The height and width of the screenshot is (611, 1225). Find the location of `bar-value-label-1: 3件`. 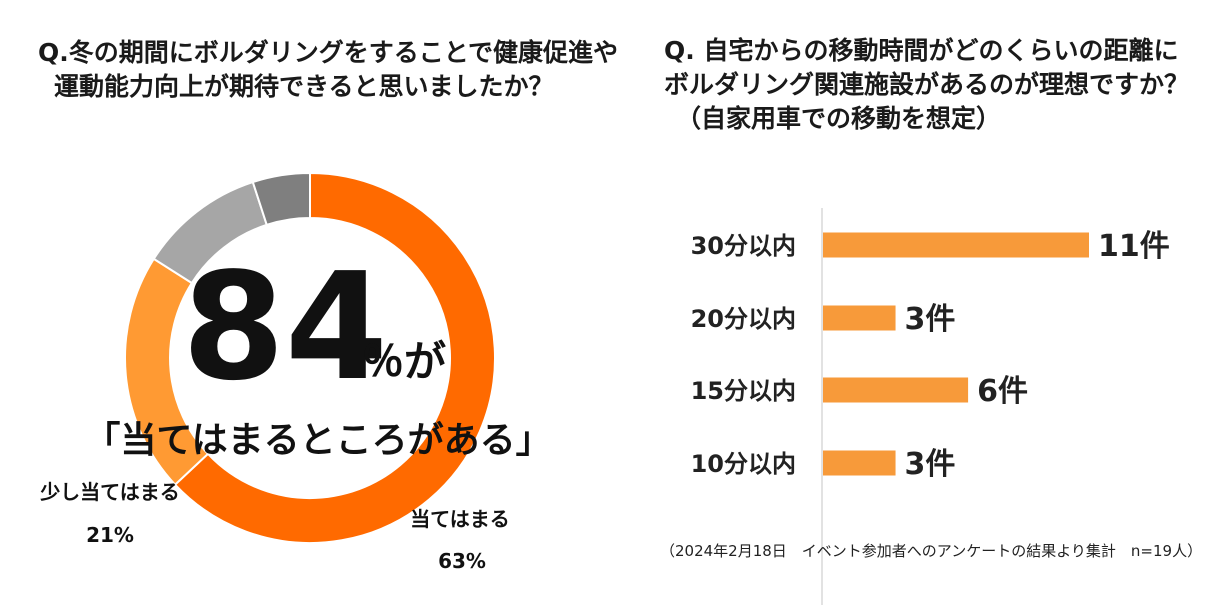

bar-value-label-1: 3件 is located at coordinates (930, 319).